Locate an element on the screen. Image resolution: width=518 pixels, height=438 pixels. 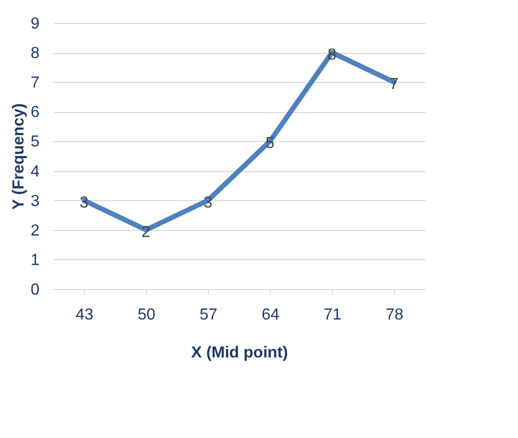
x-tick-label: 43 is located at coordinates (85, 315).